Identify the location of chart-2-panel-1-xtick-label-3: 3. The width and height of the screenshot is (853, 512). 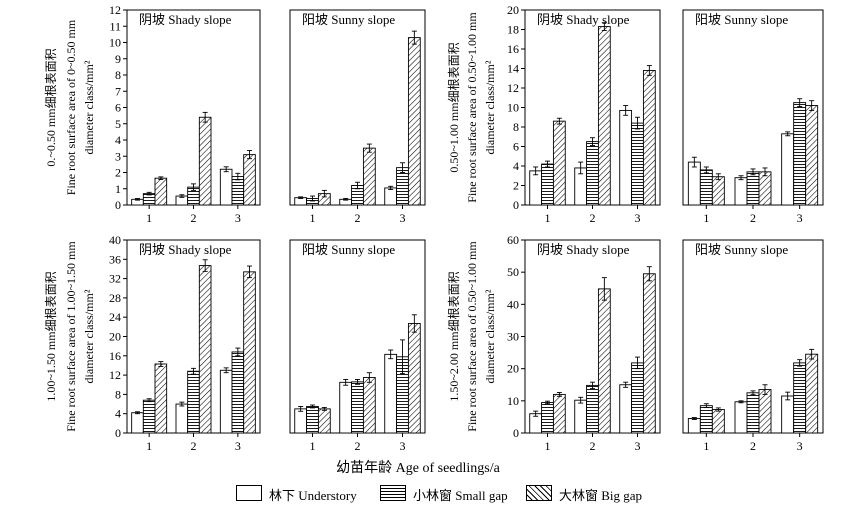
(638, 218).